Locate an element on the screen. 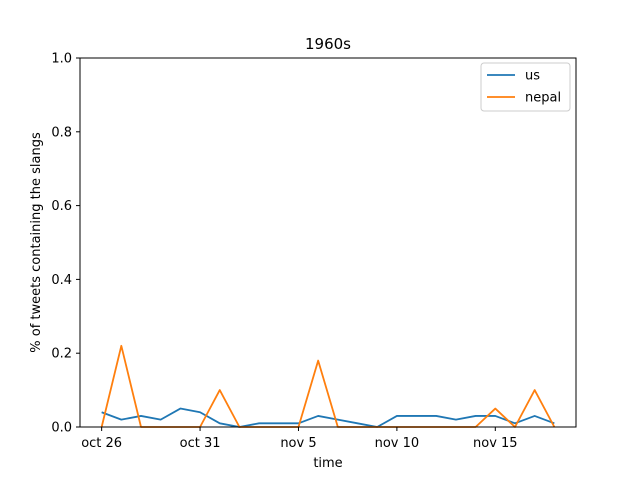  y-tick-label: 1.0 is located at coordinates (61, 59).